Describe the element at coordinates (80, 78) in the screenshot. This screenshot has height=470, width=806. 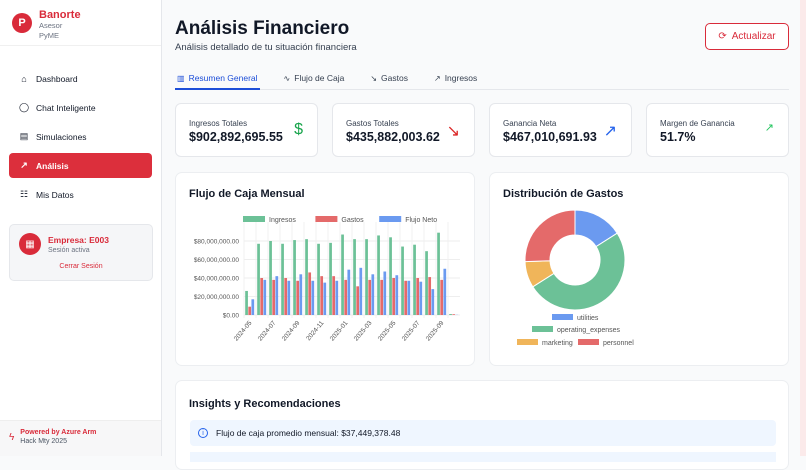
I see `sidebar-item-dashboard: ⌂Dashboard` at that location.